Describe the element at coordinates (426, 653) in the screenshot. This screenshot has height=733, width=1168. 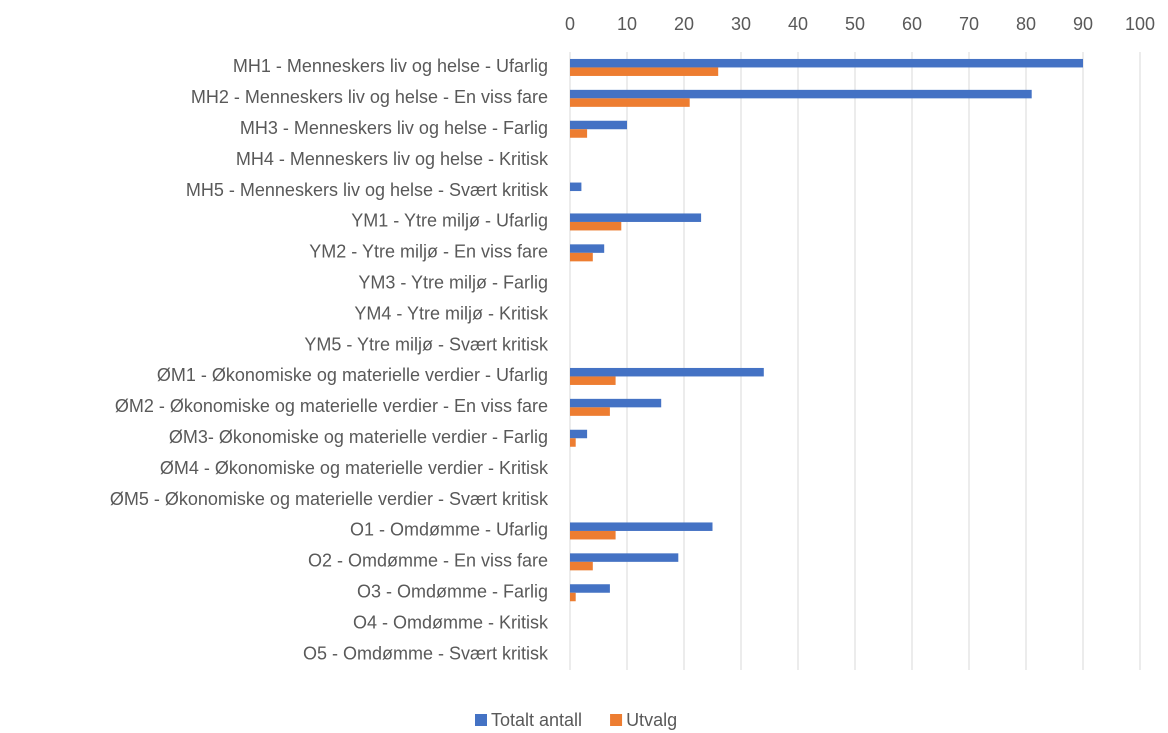
I see `y-tick-label: O5 - Omdømme - Svært kritisk` at that location.